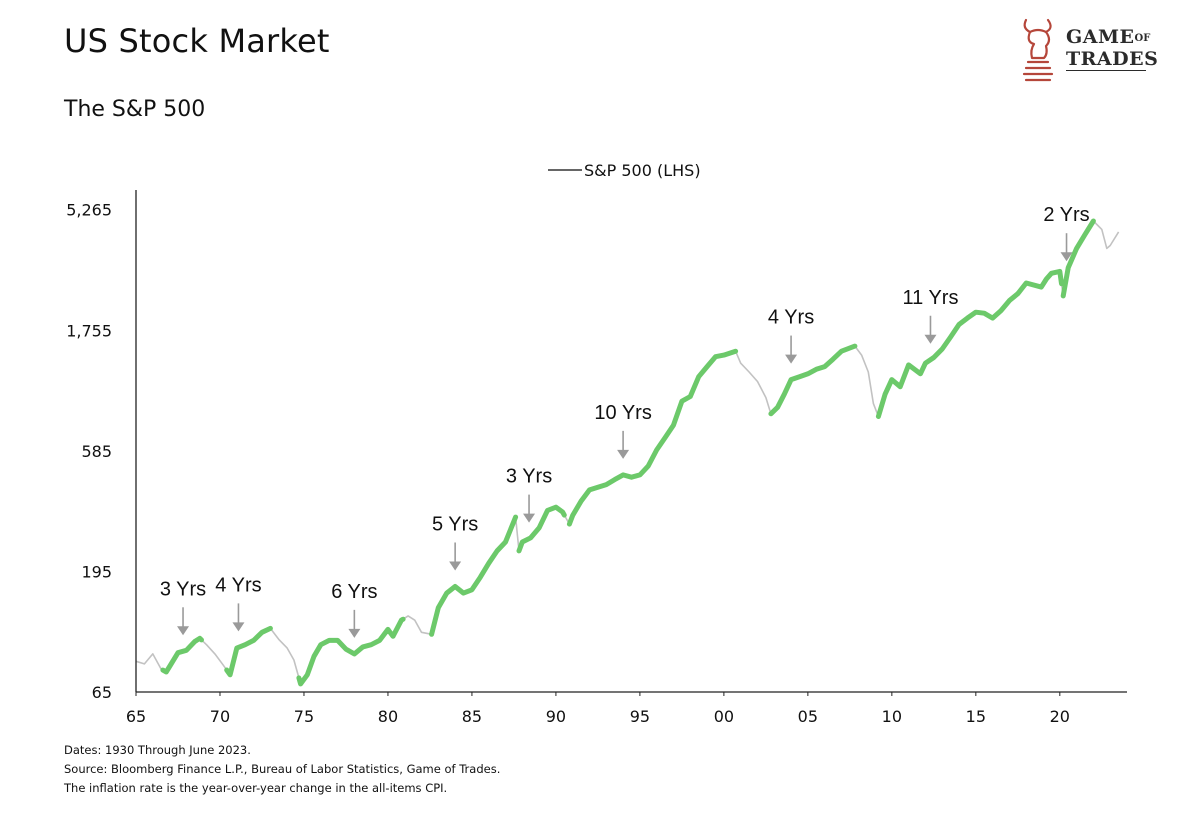  I want to click on annotation-label: 10 Yrs, so click(622, 413).